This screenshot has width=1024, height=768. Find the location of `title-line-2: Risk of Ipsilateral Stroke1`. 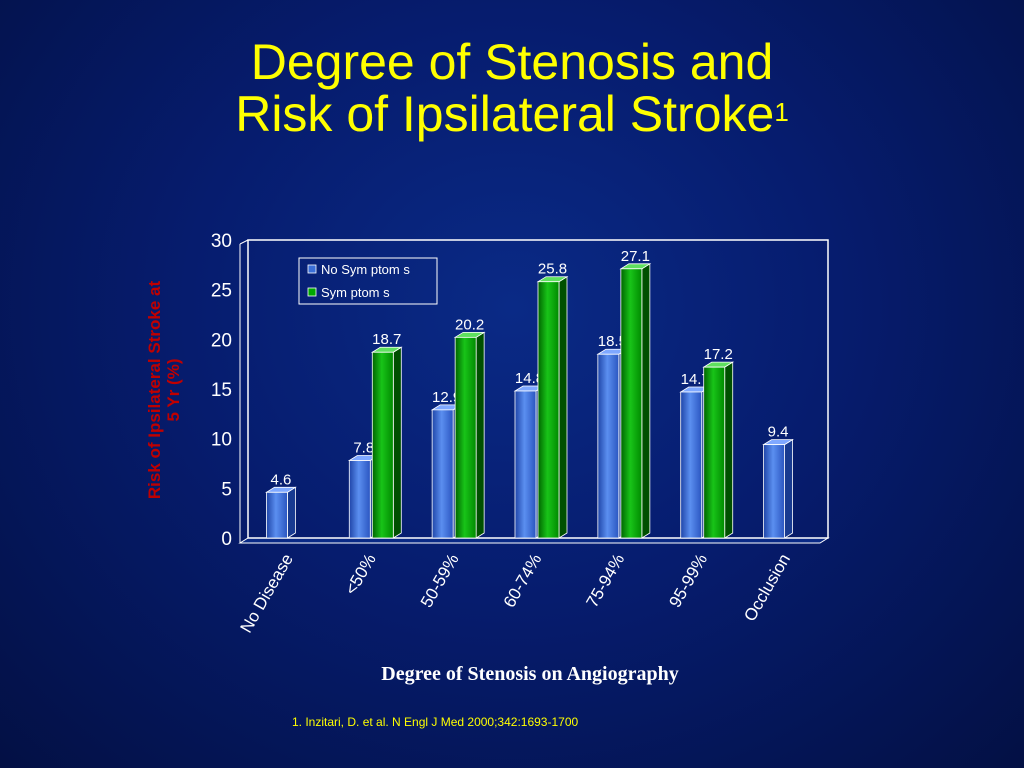

title-line-2: Risk of Ipsilateral Stroke1 is located at coordinates (512, 114).